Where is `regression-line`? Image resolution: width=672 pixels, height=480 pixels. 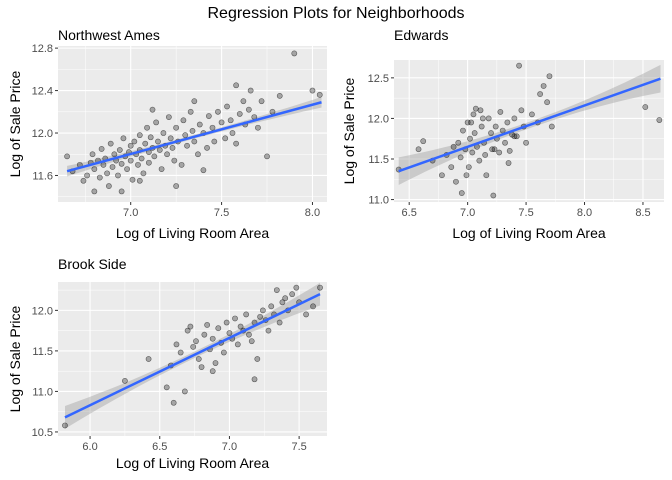 regression-line is located at coordinates (192, 356).